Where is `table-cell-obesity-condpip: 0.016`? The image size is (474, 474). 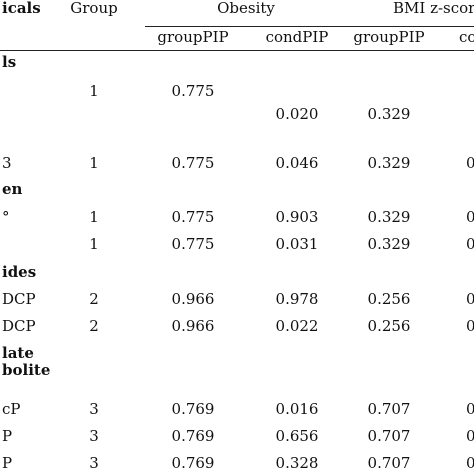 table-cell-obesity-condpip: 0.016 is located at coordinates (297, 409).